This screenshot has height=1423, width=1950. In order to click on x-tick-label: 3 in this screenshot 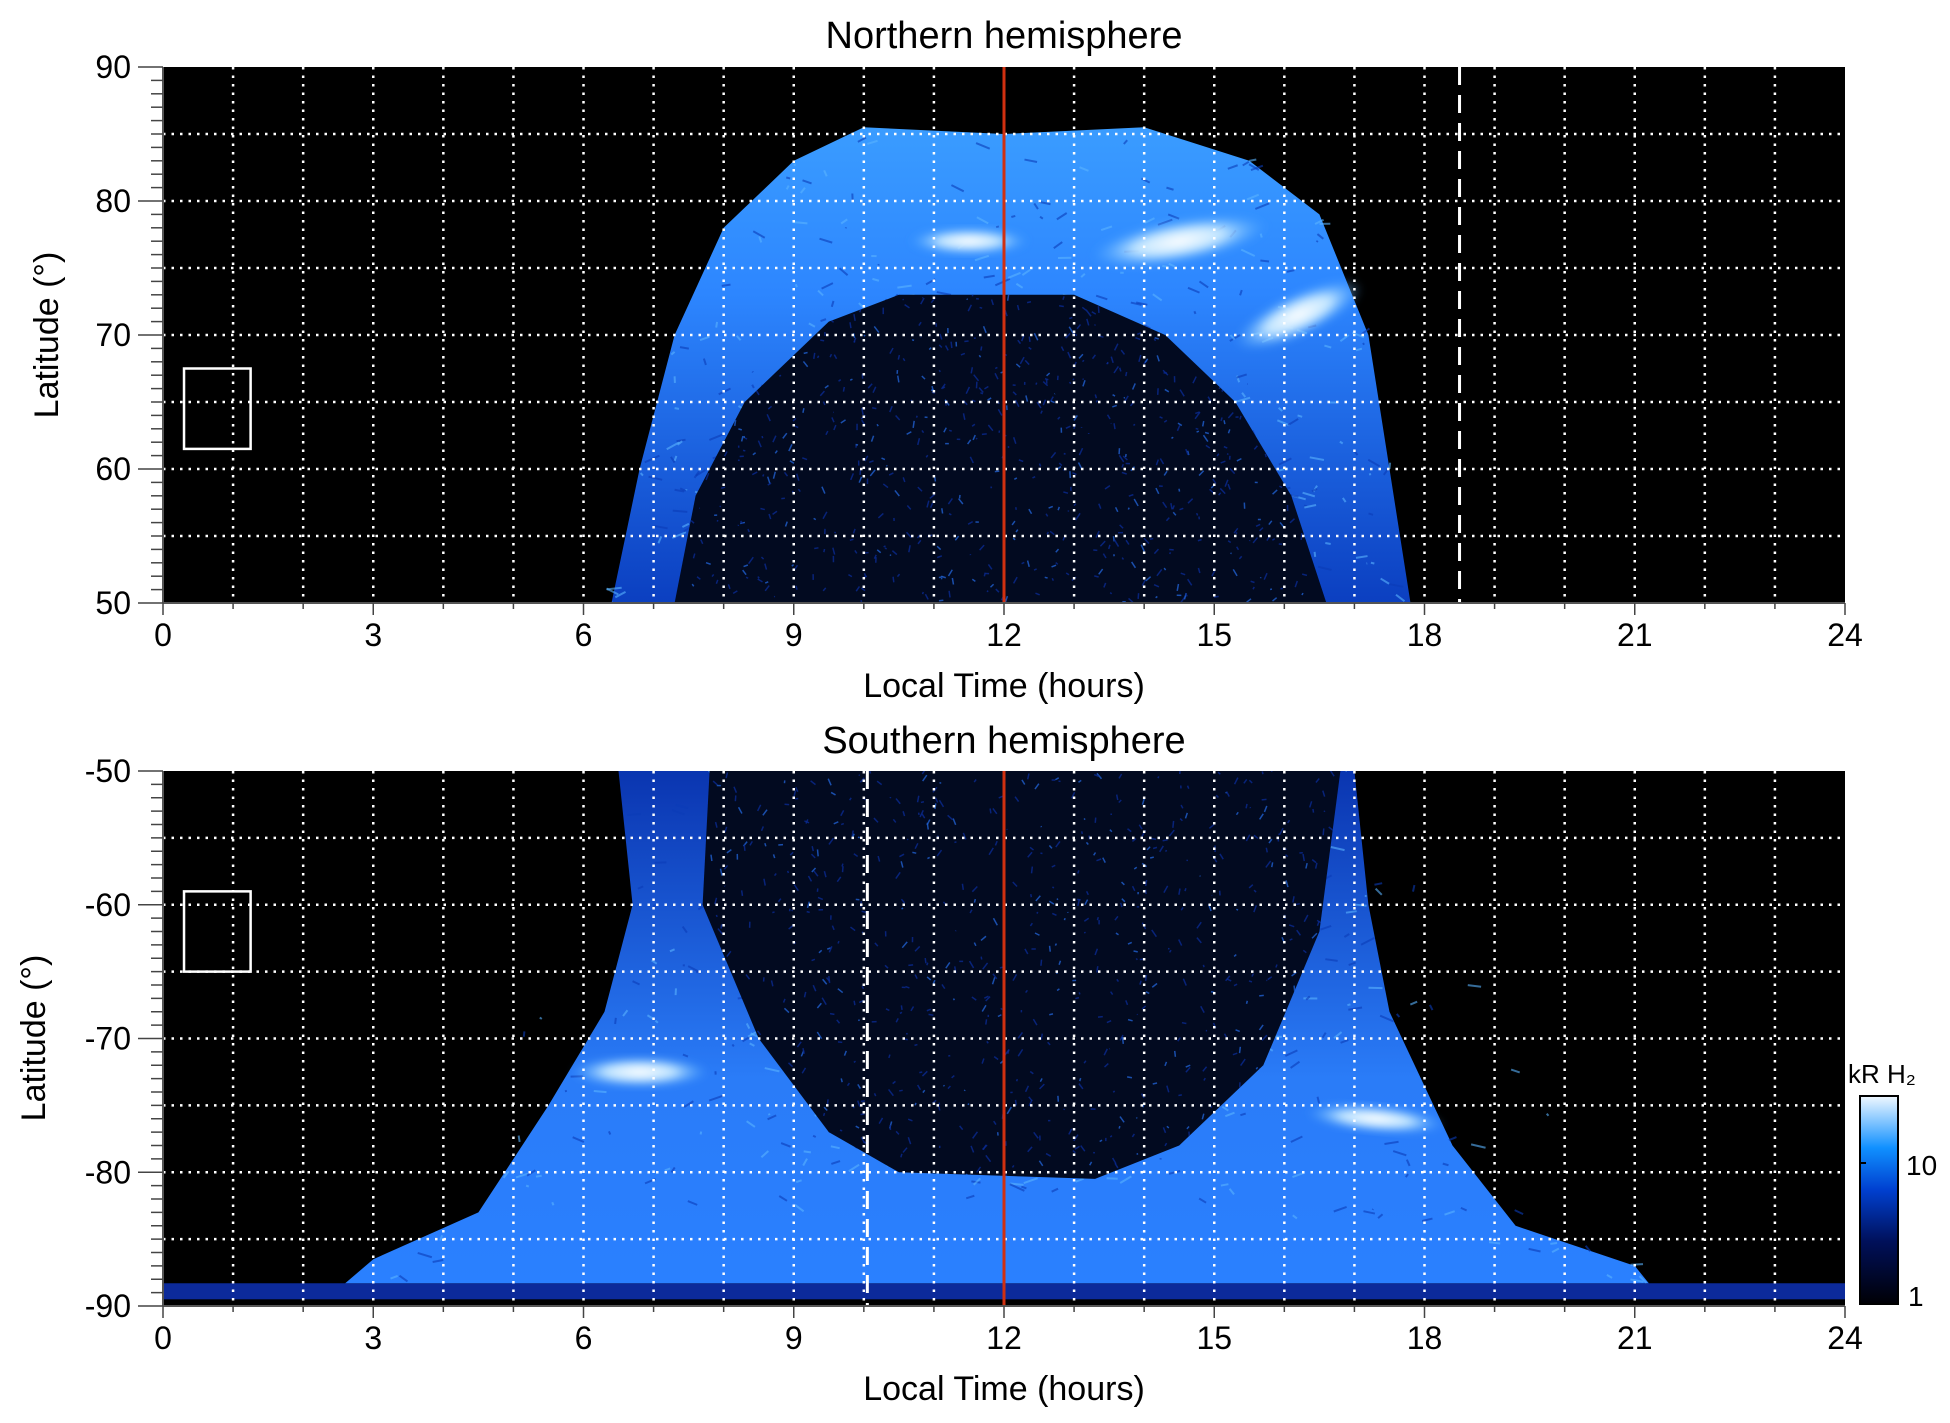, I will do `click(373, 635)`.